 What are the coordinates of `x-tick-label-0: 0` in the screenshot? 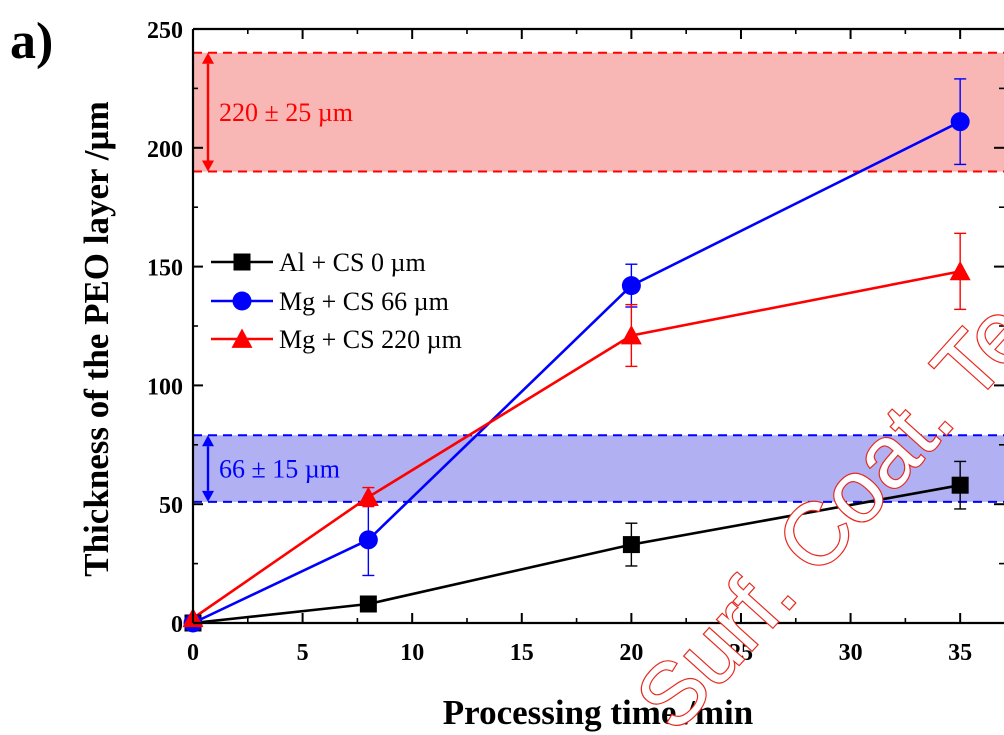 It's located at (193, 653).